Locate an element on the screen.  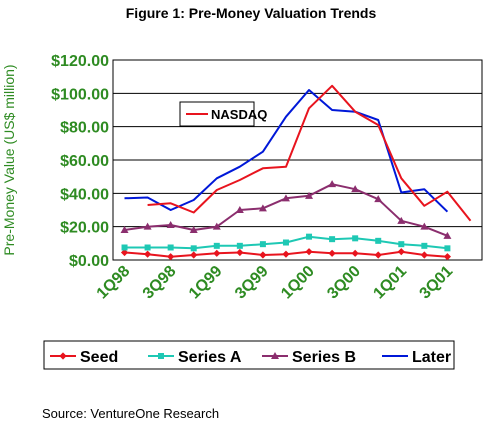
chart-title: Figure 1: Pre-Money Valuation Trends is located at coordinates (251, 13).